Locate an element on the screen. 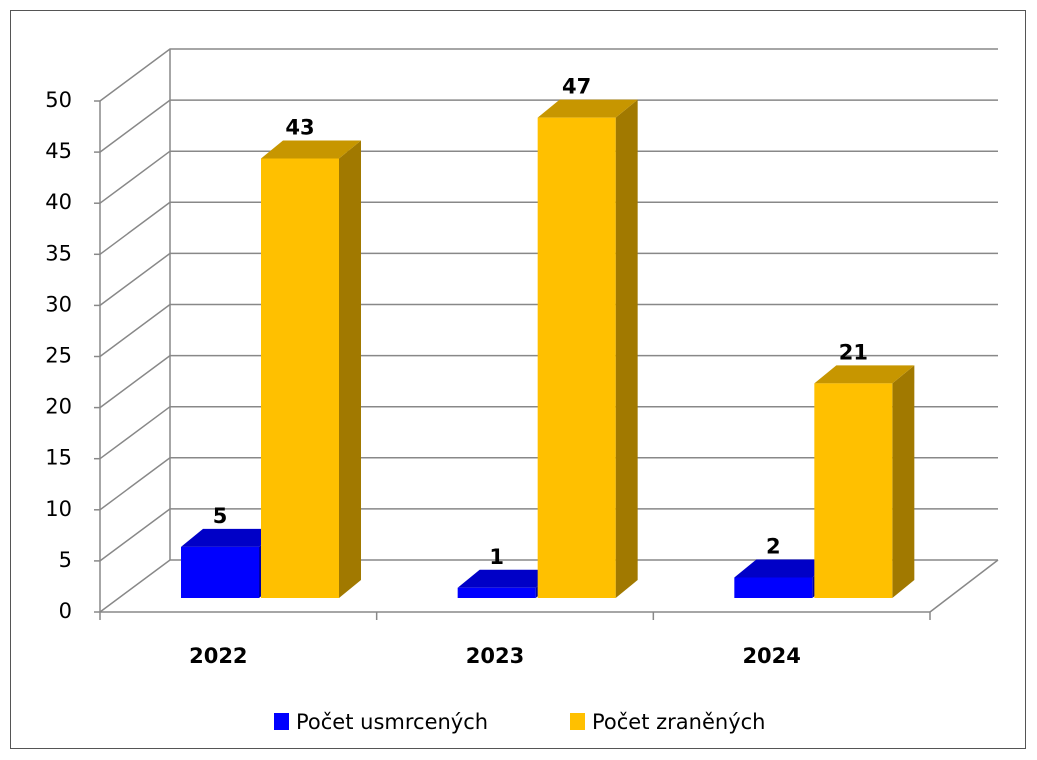 This screenshot has height=760, width=1037. data-label: 1 is located at coordinates (496, 557).